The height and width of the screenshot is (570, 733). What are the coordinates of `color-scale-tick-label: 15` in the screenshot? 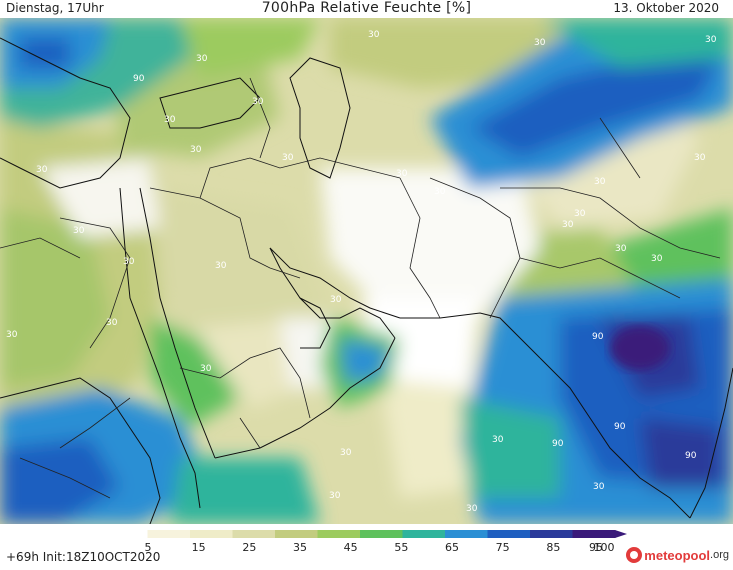 It's located at (199, 547).